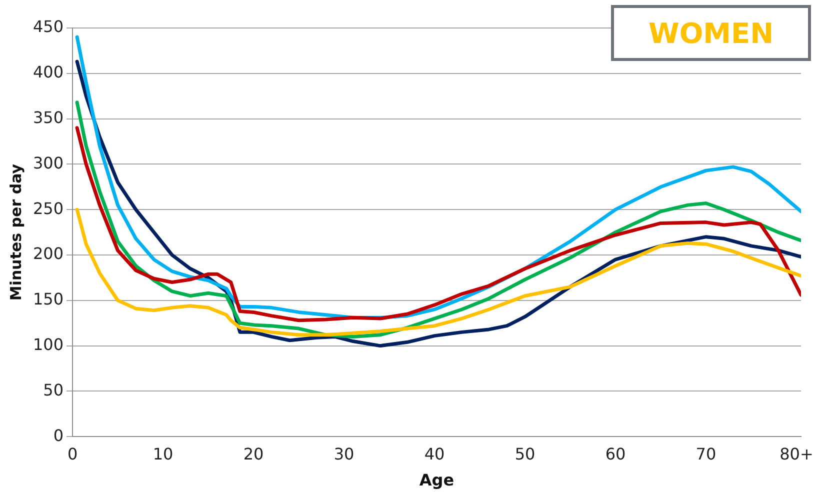  Describe the element at coordinates (525, 454) in the screenshot. I see `x-tick-label: 50` at that location.